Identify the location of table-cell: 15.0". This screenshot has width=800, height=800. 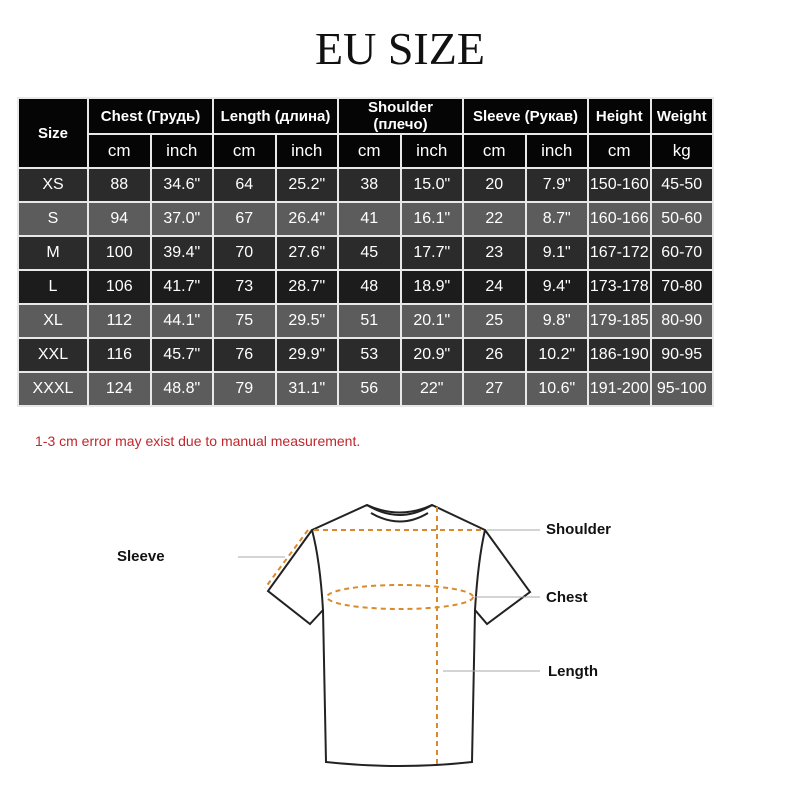
(431, 185).